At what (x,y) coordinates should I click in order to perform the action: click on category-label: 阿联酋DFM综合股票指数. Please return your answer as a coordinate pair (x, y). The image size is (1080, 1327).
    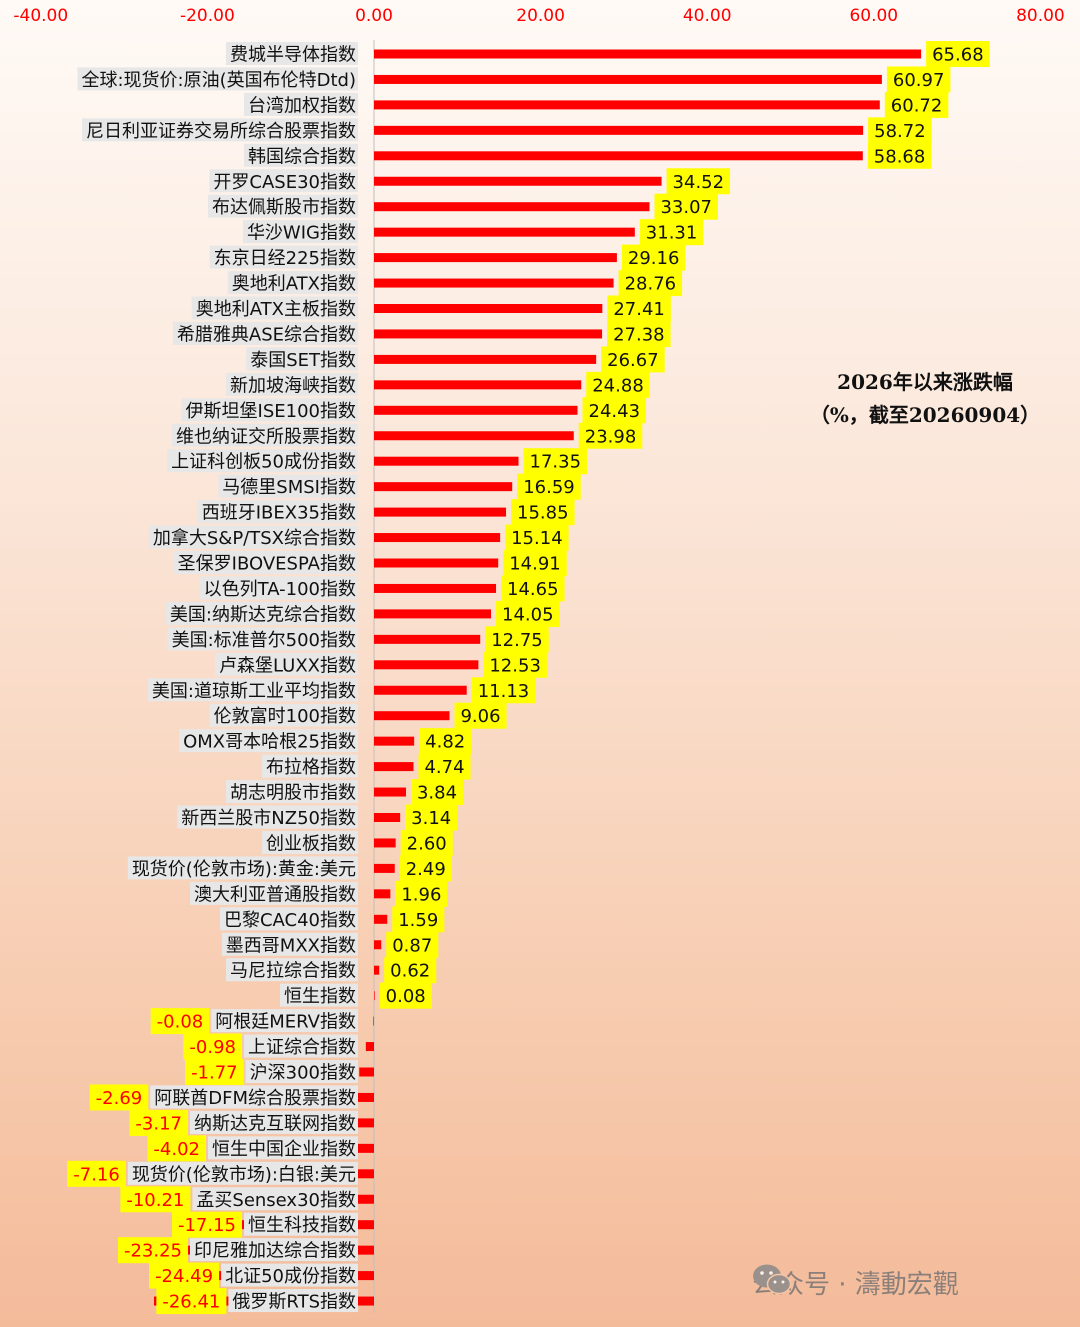
    Looking at the image, I should click on (255, 1098).